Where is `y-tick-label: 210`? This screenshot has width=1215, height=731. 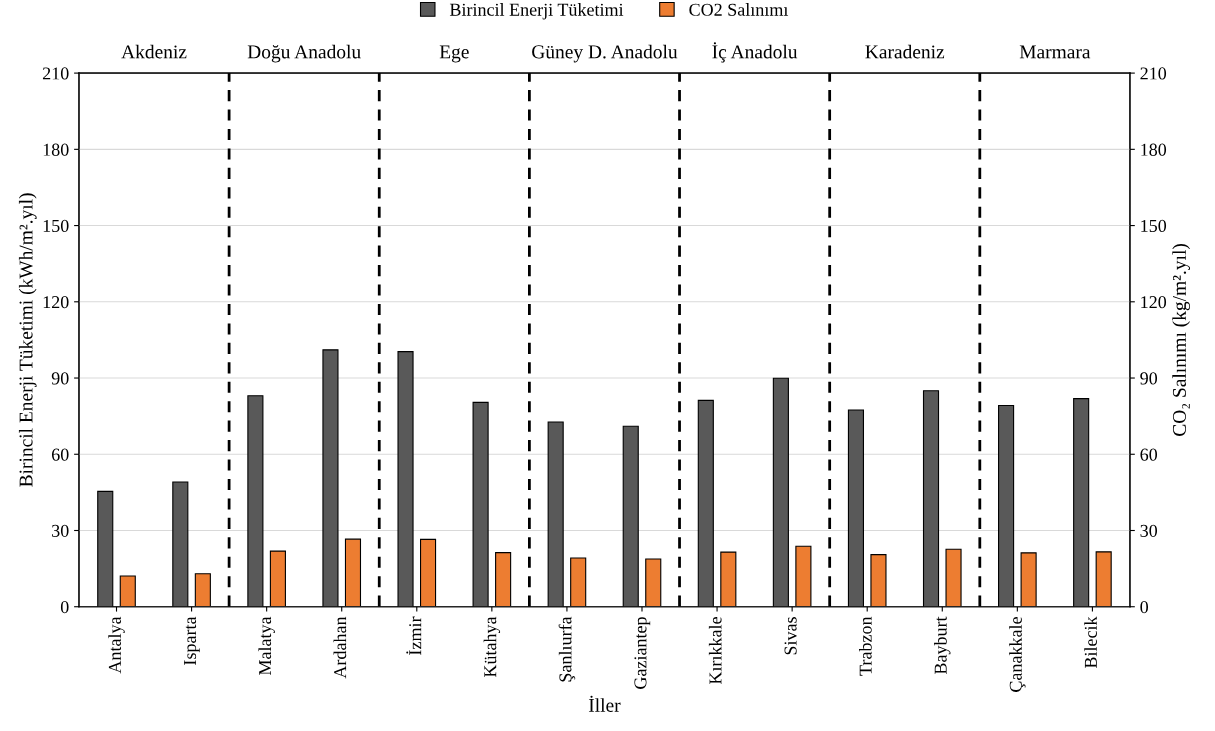
y-tick-label: 210 is located at coordinates (55, 73).